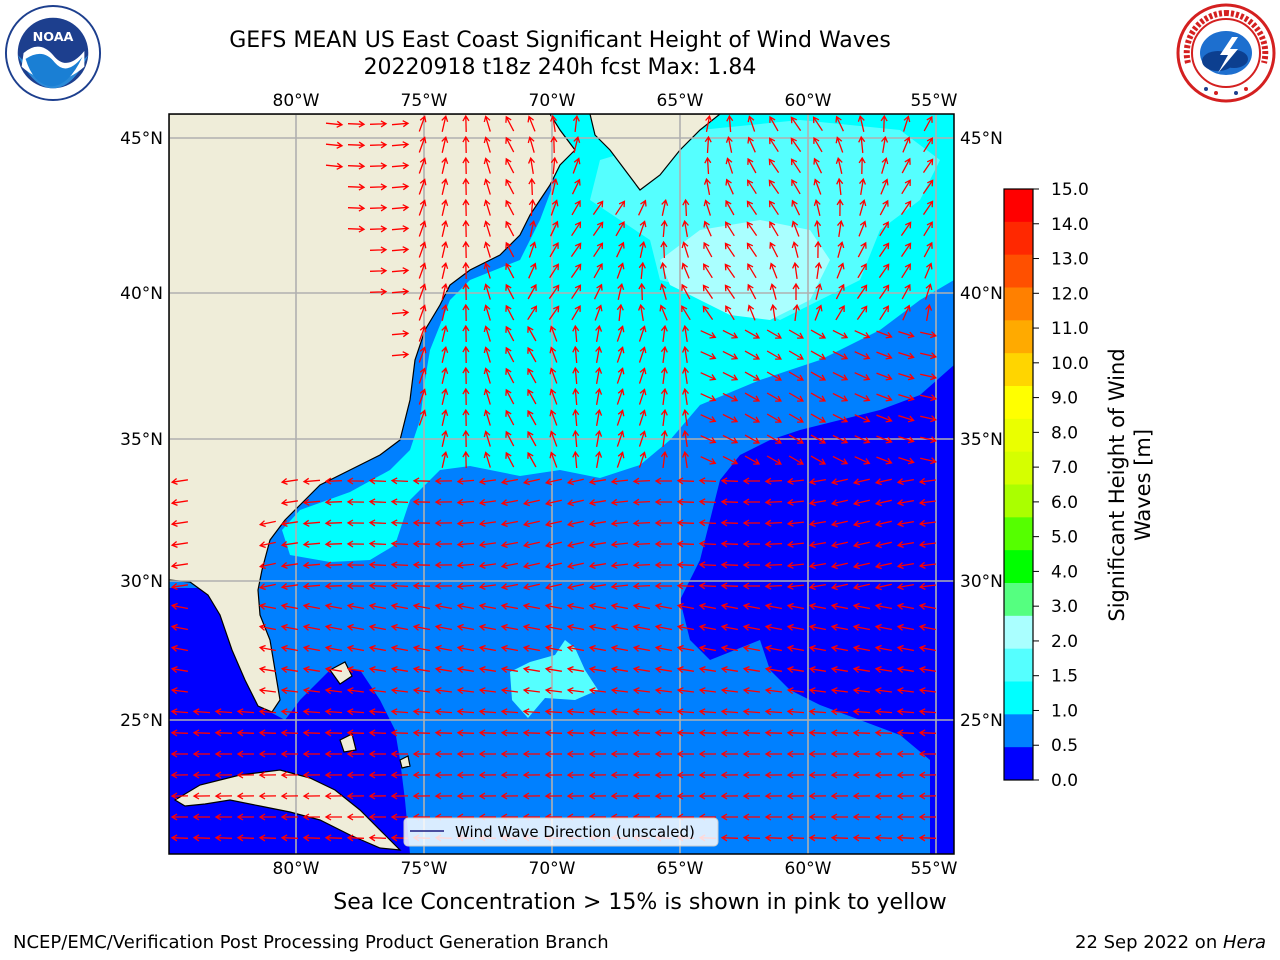 Image resolution: width=1280 pixels, height=960 pixels. What do you see at coordinates (981, 721) in the screenshot?
I see `lat-label: 25°N` at bounding box center [981, 721].